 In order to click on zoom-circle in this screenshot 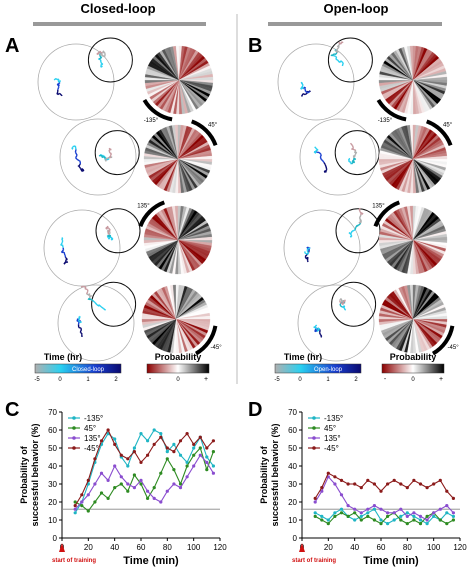, I will do `click(350, 60)`.